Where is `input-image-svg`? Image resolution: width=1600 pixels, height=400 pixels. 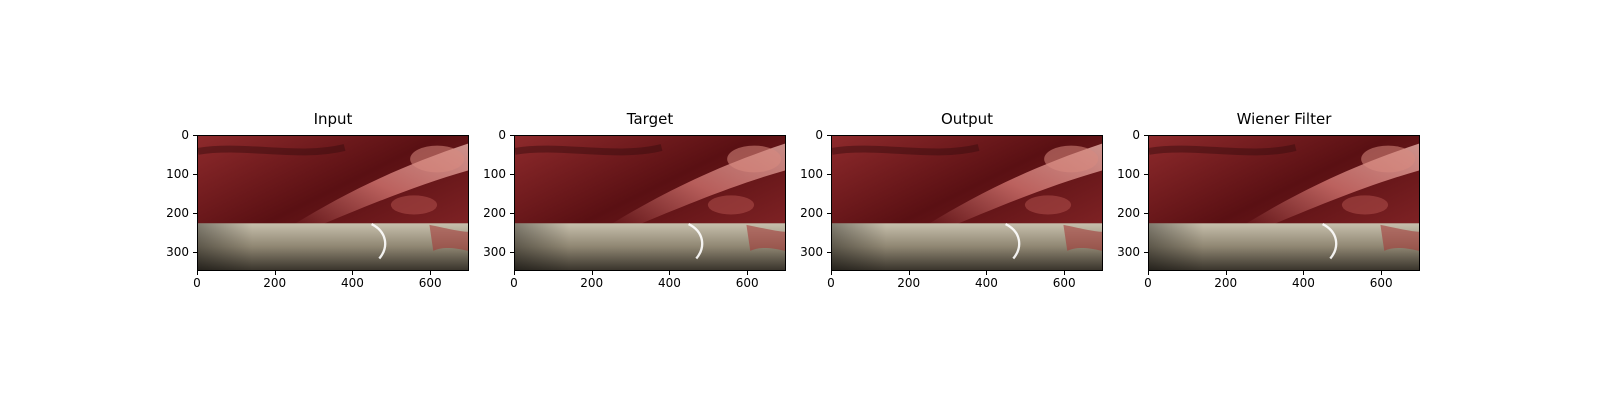 input-image-svg is located at coordinates (333, 203).